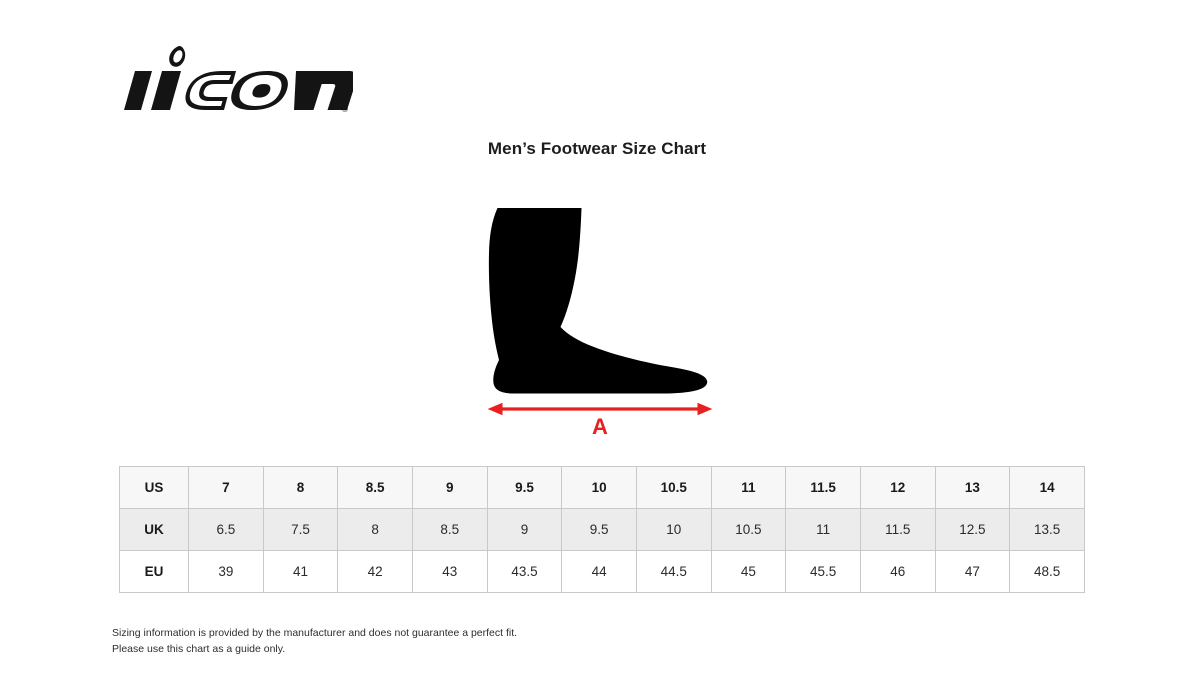  I want to click on cell-us-6: 10.5, so click(673, 487).